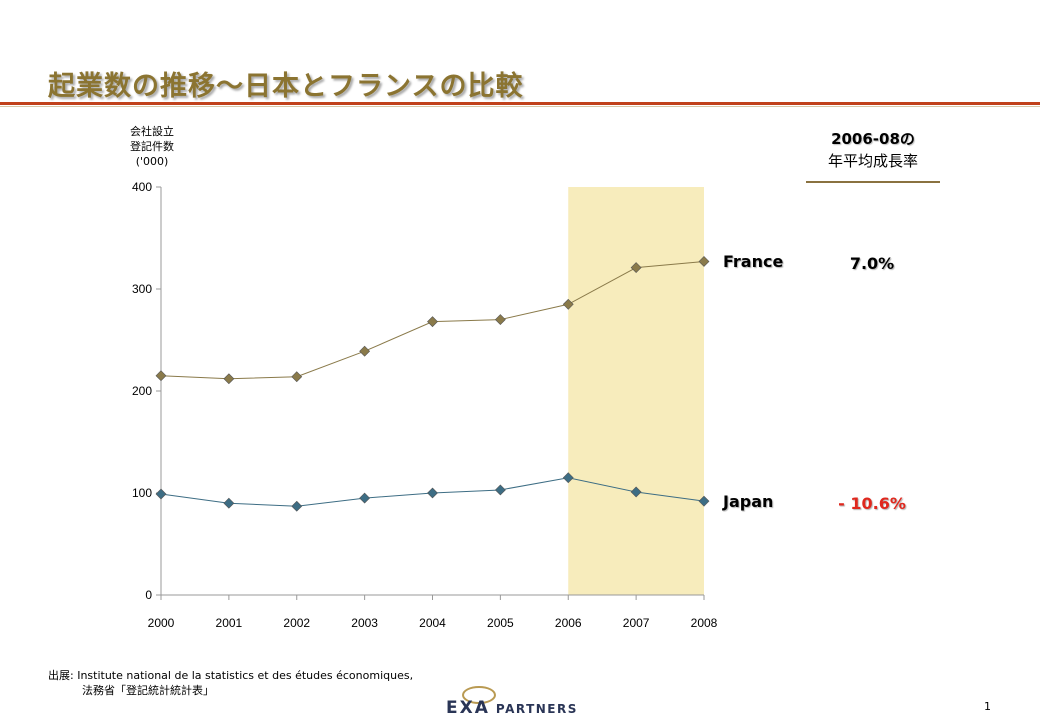  I want to click on logo-text: EXA PARTNERS, so click(512, 708).